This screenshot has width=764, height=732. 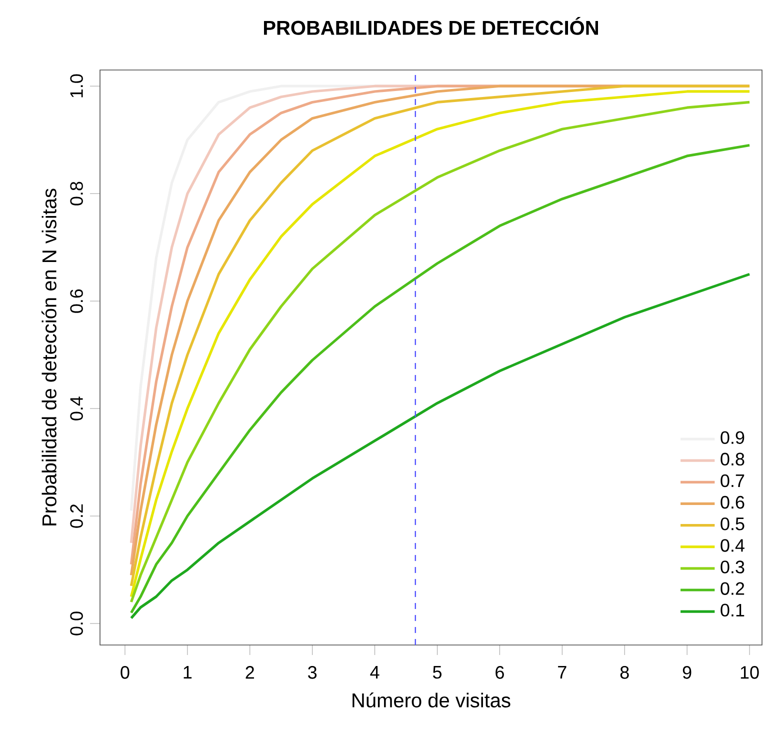 What do you see at coordinates (732, 610) in the screenshot?
I see `legend-label: 0.1` at bounding box center [732, 610].